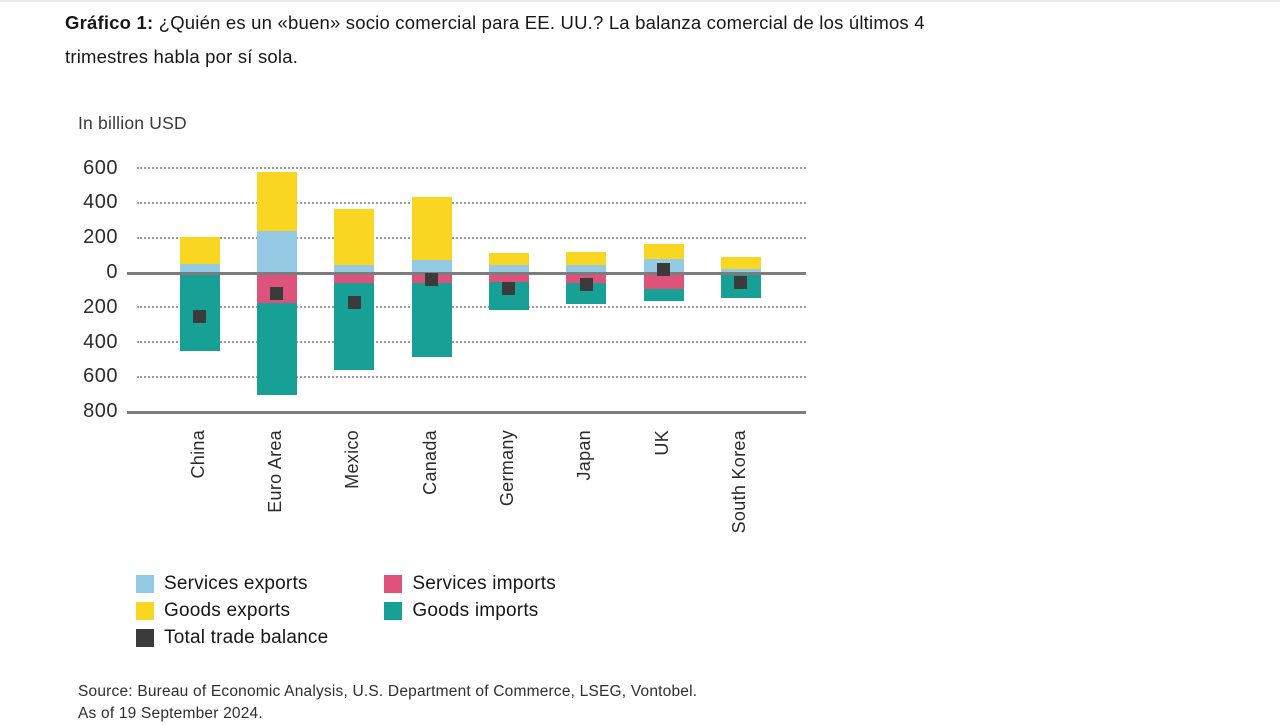 Image resolution: width=1280 pixels, height=725 pixels. Describe the element at coordinates (506, 468) in the screenshot. I see `x-axis-label: Germany` at that location.